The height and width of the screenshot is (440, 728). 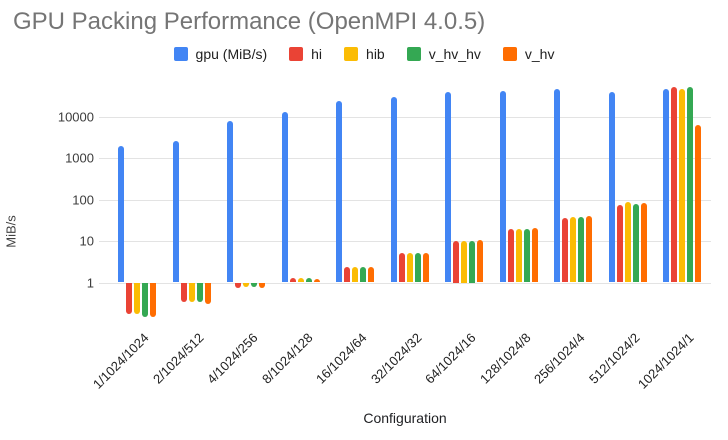 I want to click on legend-item: v_hv_hv, so click(x=443, y=54).